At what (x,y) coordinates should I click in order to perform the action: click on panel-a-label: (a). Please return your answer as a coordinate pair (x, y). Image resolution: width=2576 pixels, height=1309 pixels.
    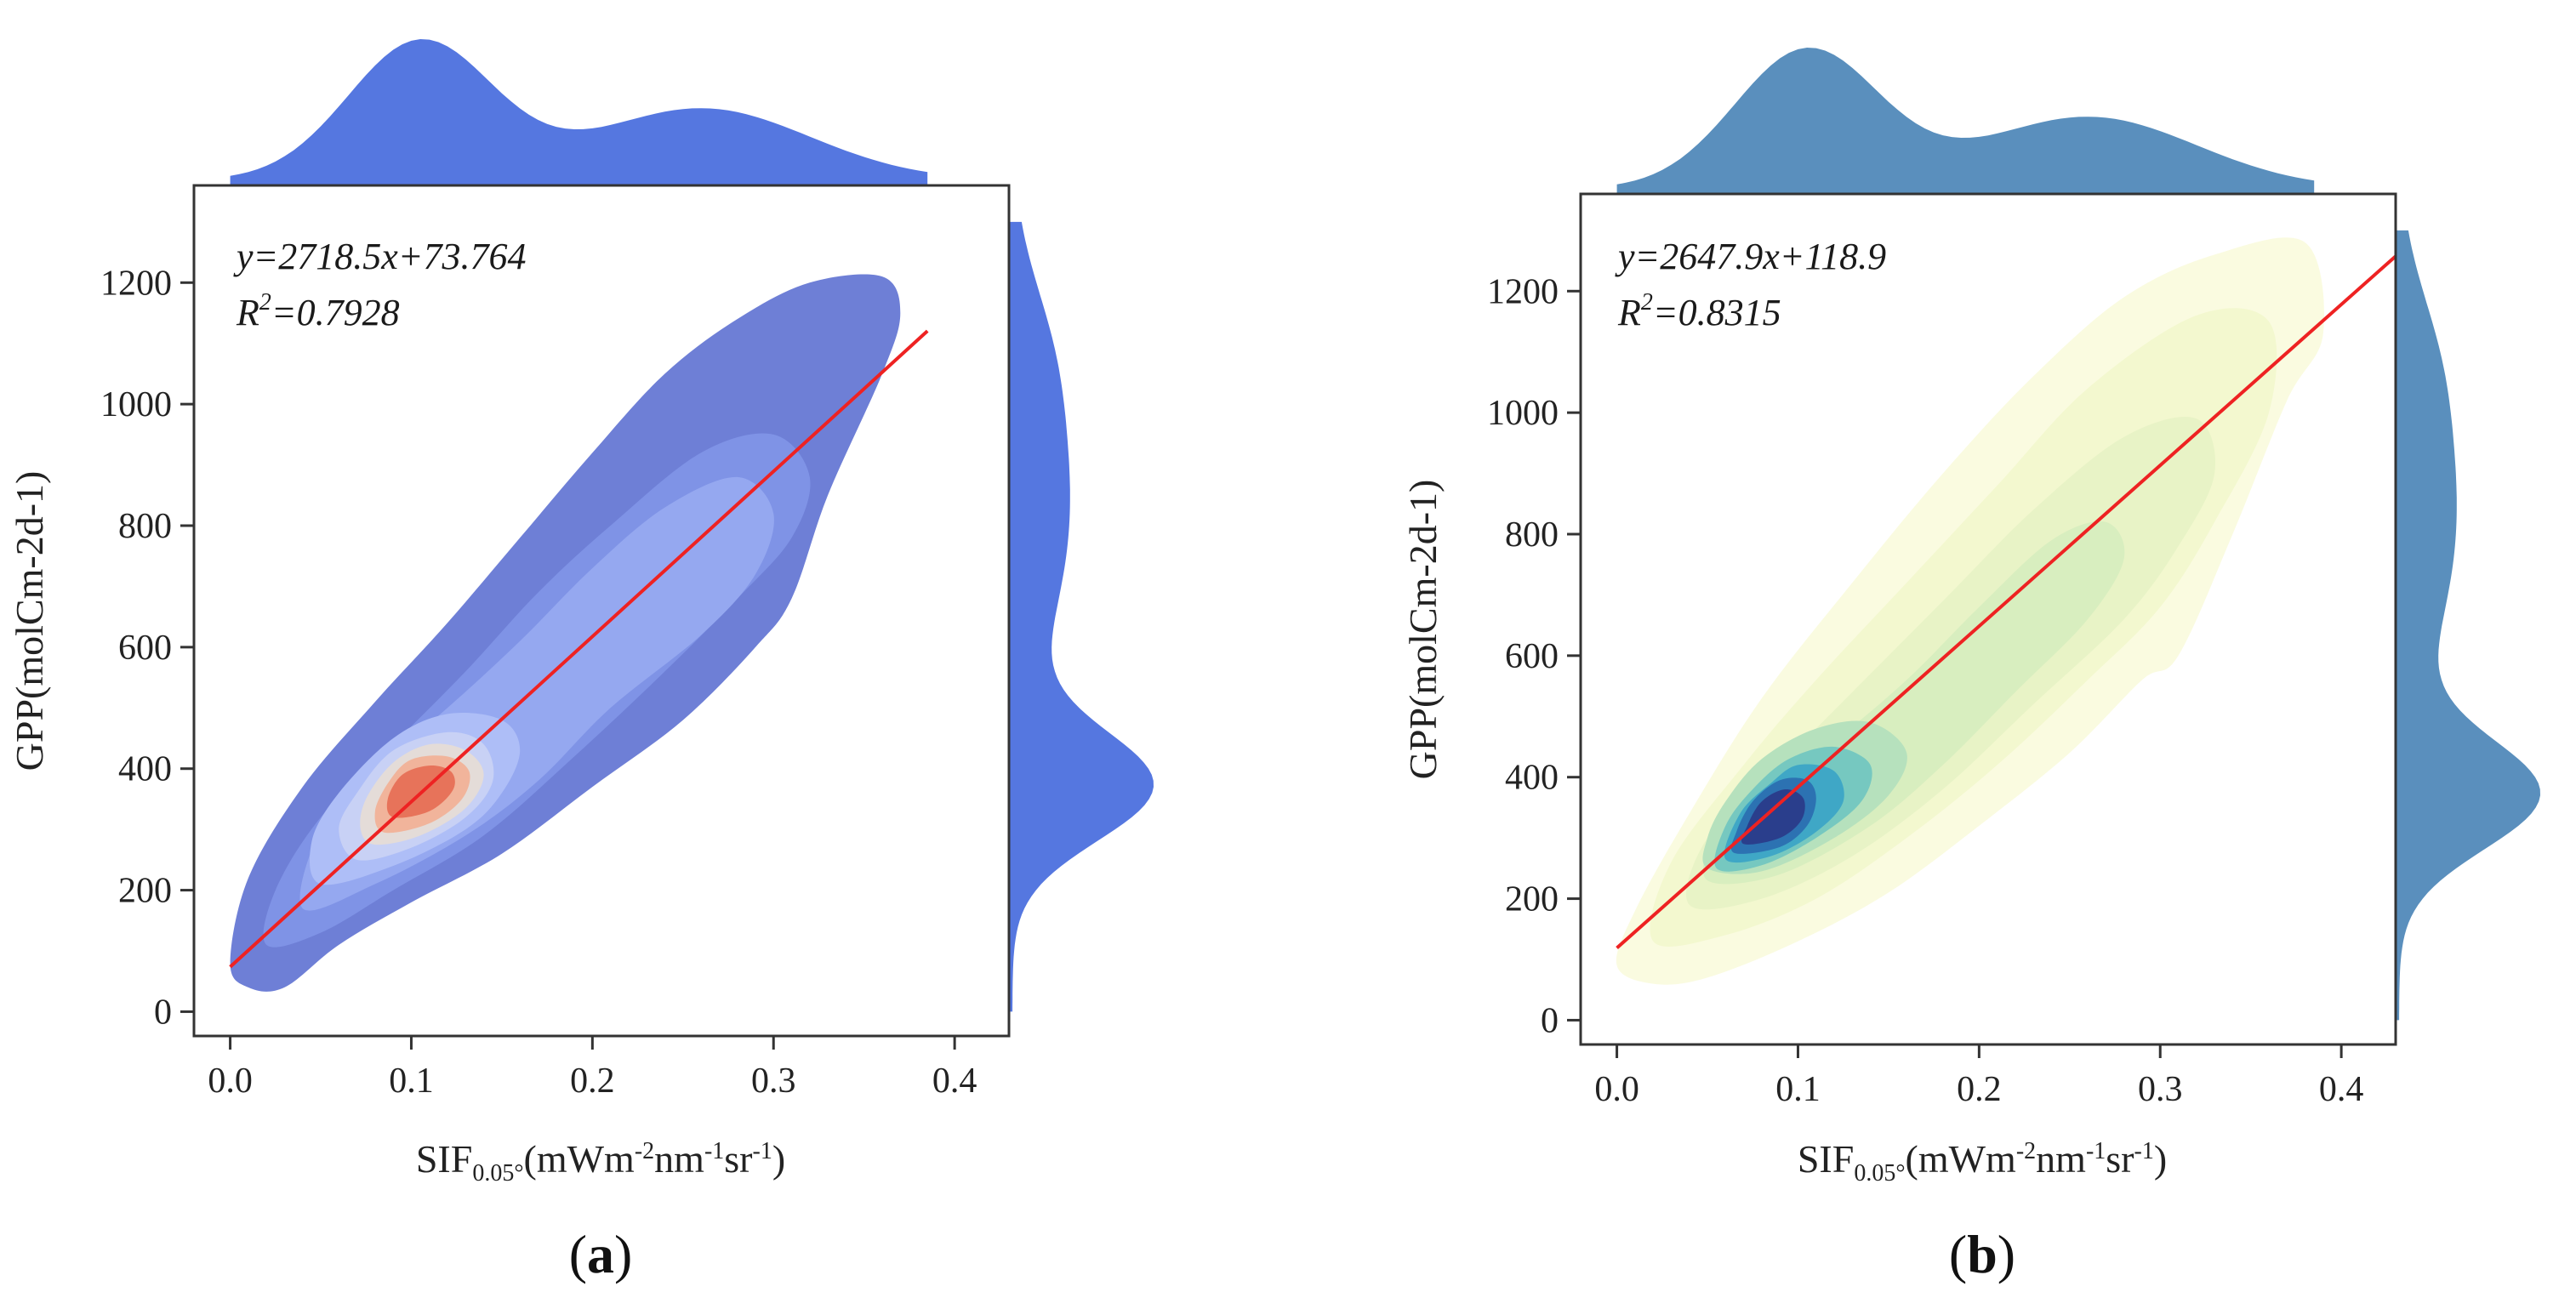
    Looking at the image, I should click on (601, 1254).